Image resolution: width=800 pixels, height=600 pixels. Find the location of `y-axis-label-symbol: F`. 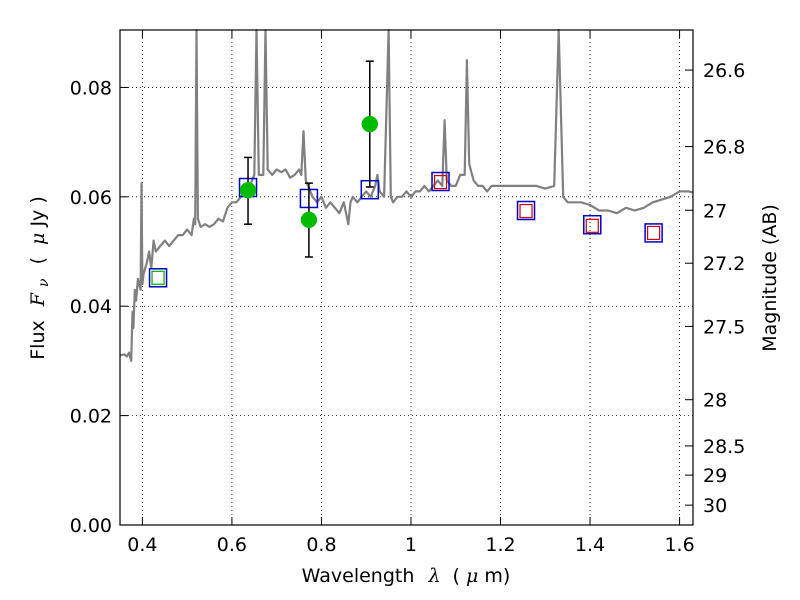

y-axis-label-symbol: F is located at coordinates (38, 299).